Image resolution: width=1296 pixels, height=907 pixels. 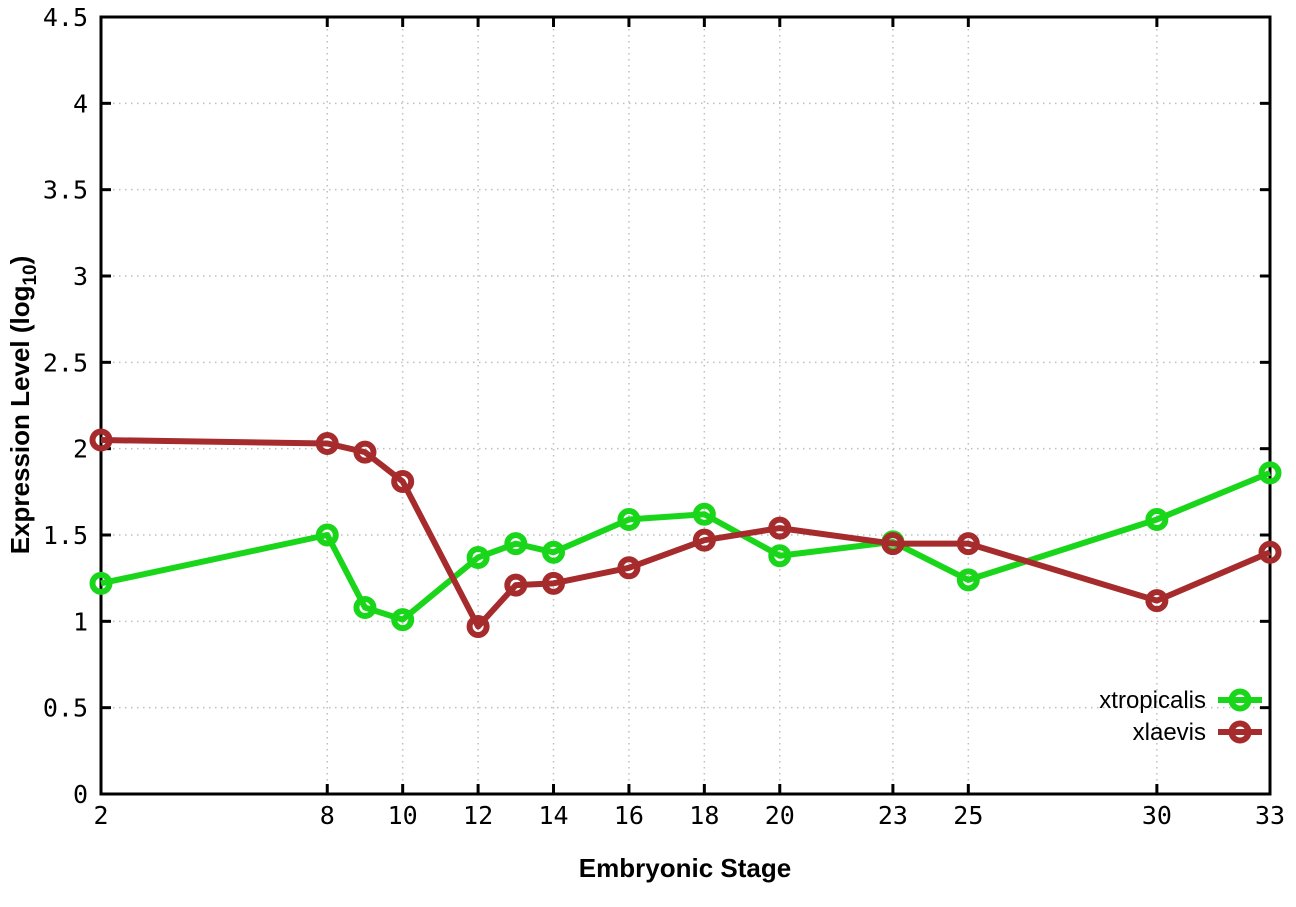 I want to click on y-tick-label-1: 1, so click(x=80, y=621).